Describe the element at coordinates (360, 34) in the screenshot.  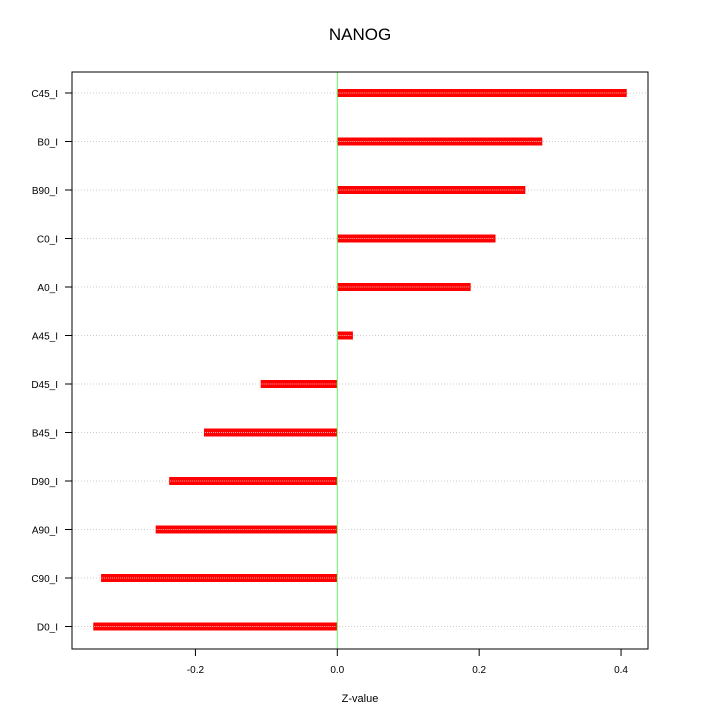
I see `chart-title: NANOG` at that location.